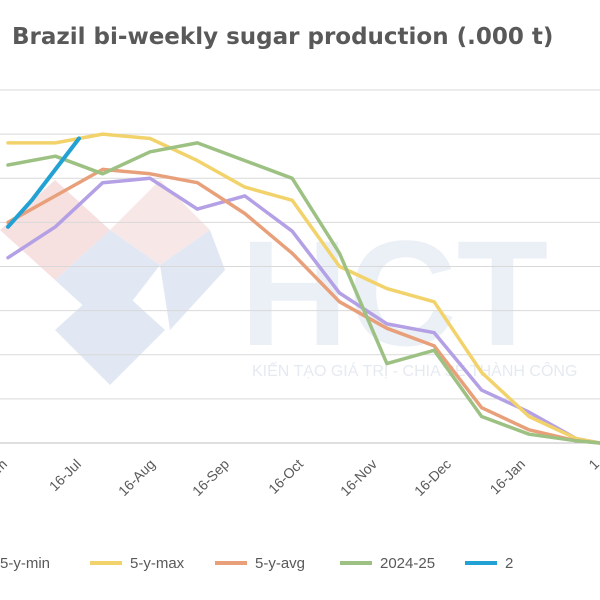 The width and height of the screenshot is (600, 600). Describe the element at coordinates (394, 293) in the screenshot. I see `watermark-logo-text: HCT` at that location.